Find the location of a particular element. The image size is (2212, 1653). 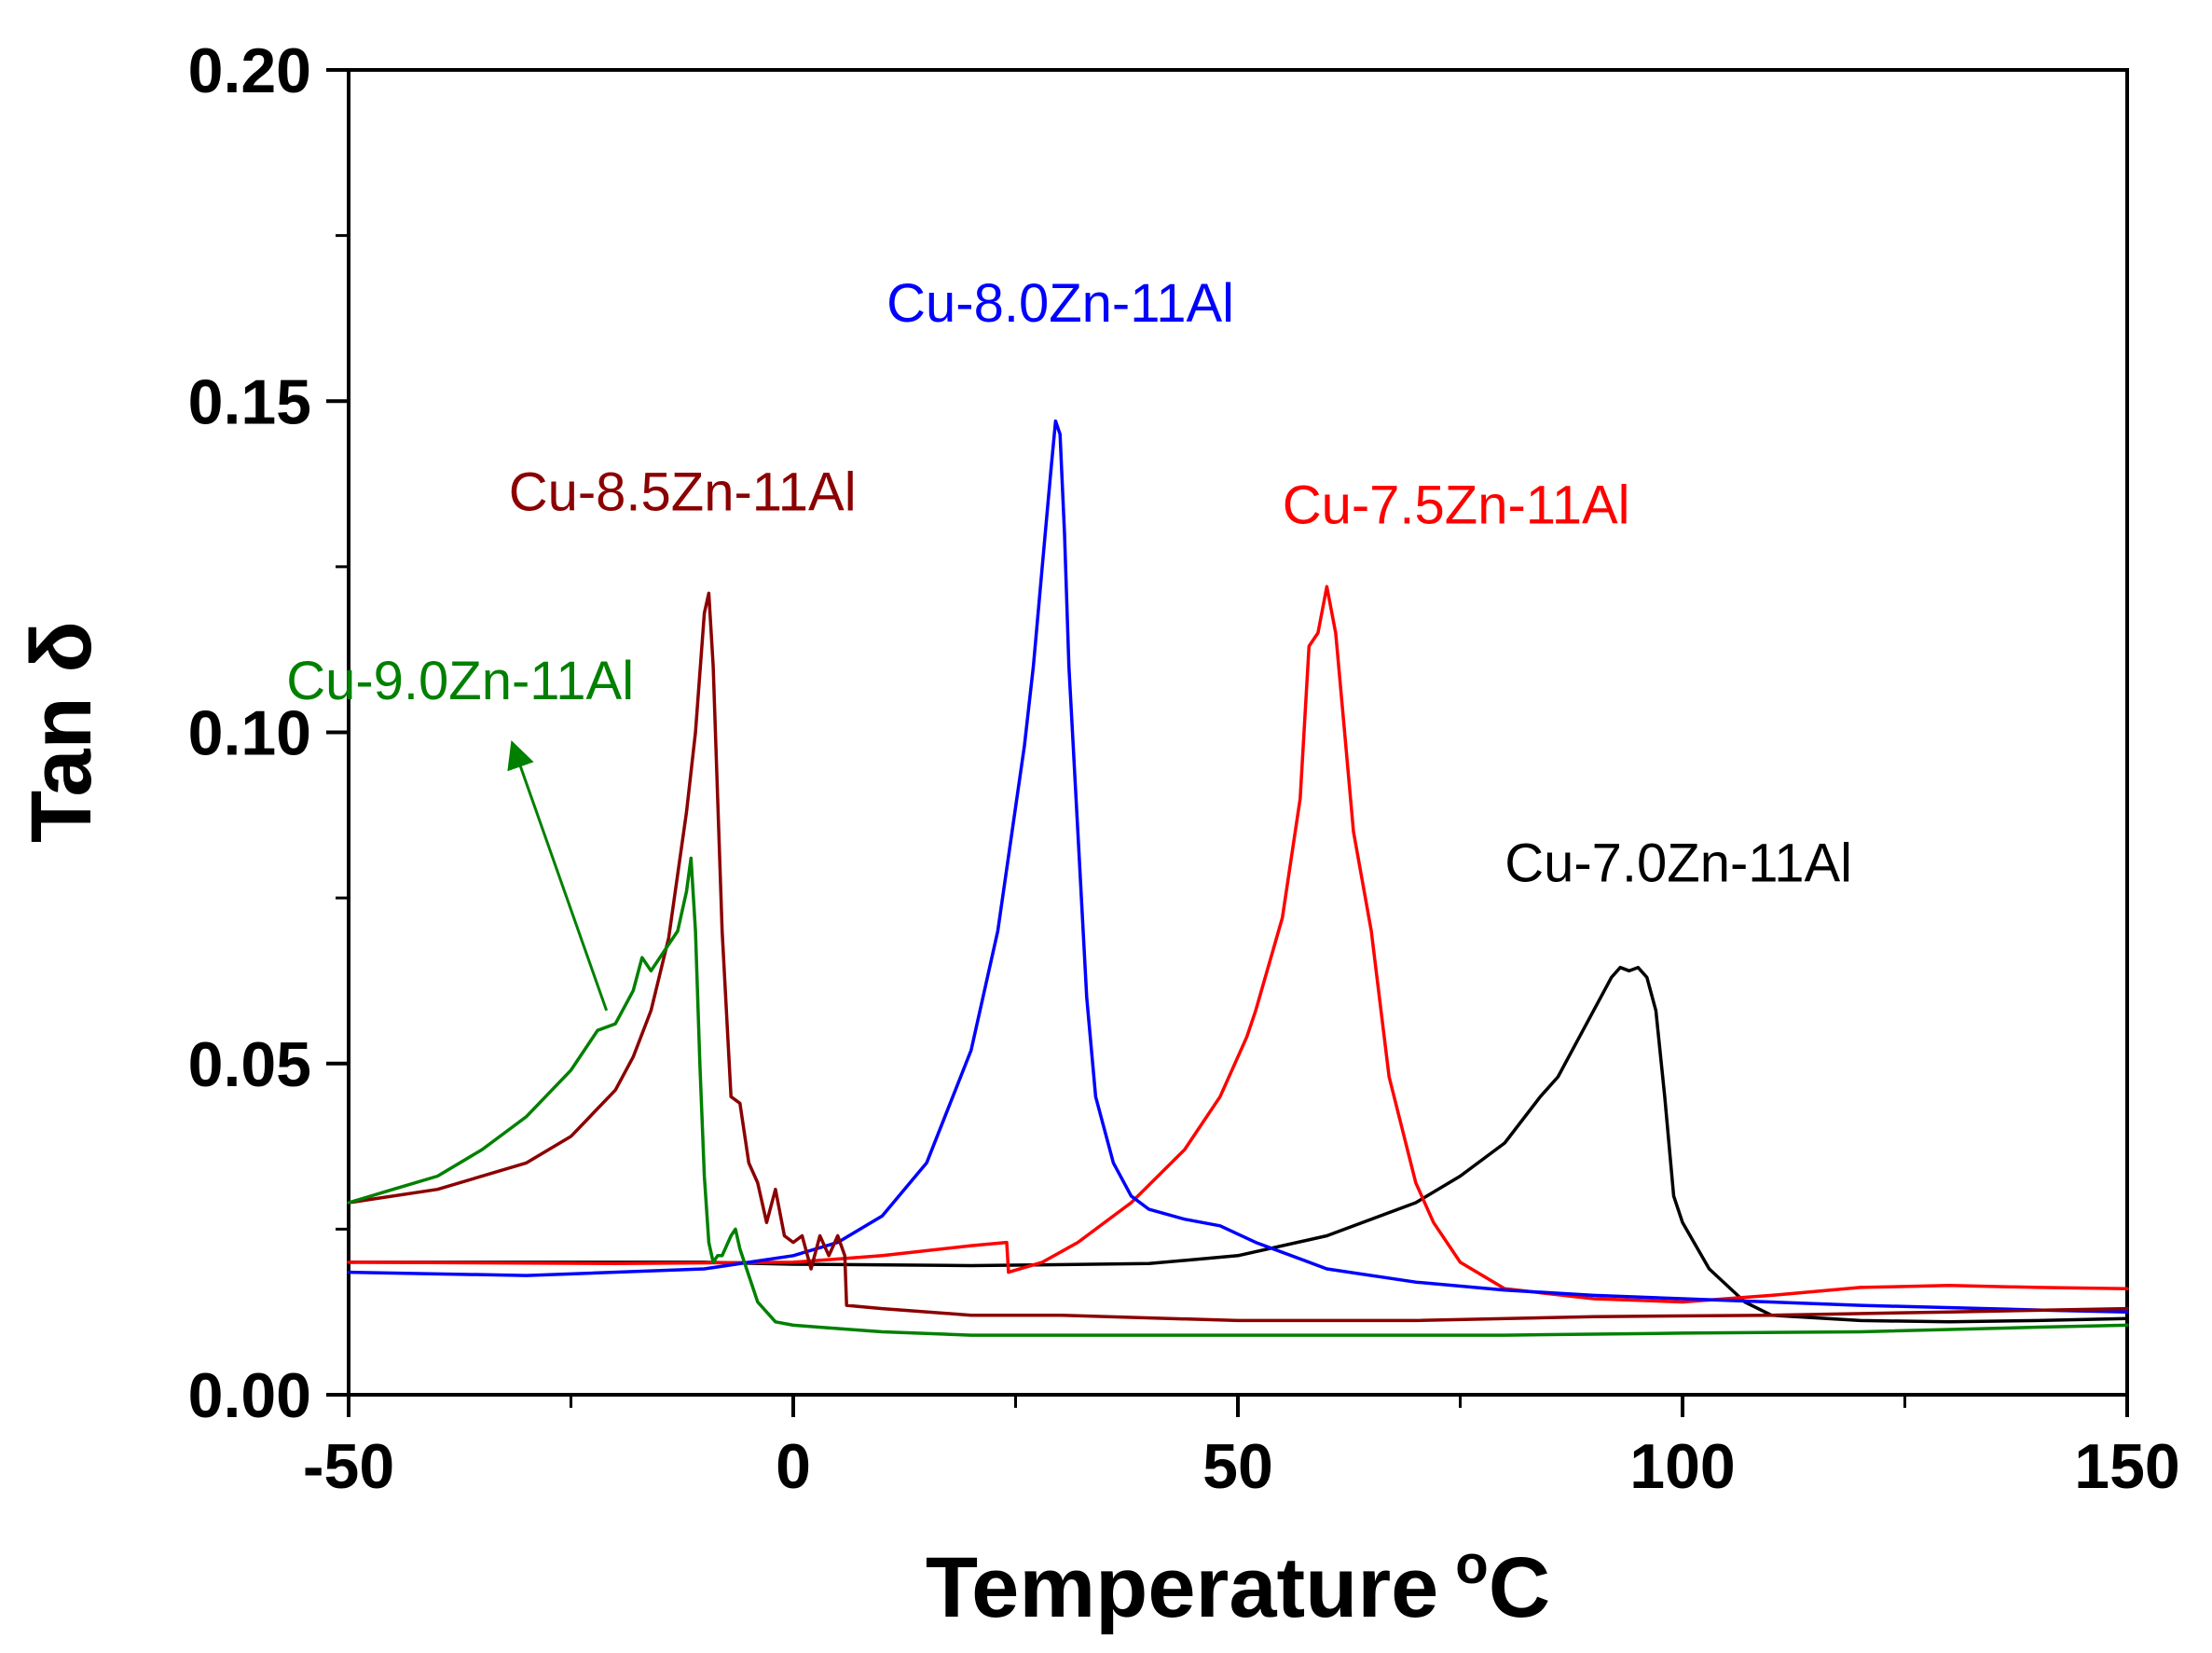

series-label-cu-7-5zn-11al: Cu-7.5Zn-11Al is located at coordinates (1456, 505).